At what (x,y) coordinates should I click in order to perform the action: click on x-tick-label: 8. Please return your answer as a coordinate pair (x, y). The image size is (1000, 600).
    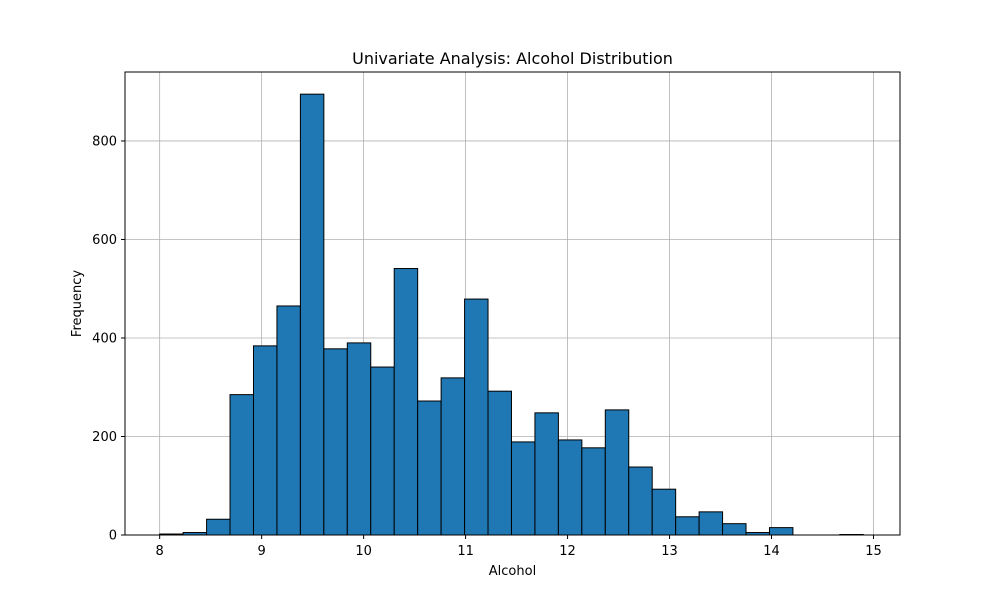
    Looking at the image, I should click on (160, 551).